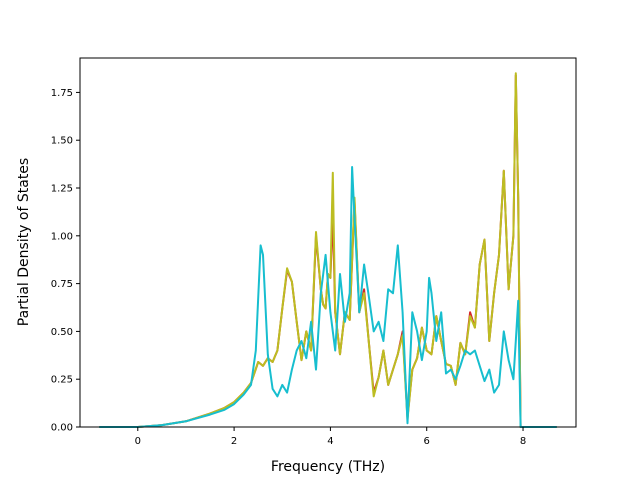 This screenshot has width=640, height=480. What do you see at coordinates (62, 141) in the screenshot?
I see `y-tick-label: 1.50` at bounding box center [62, 141].